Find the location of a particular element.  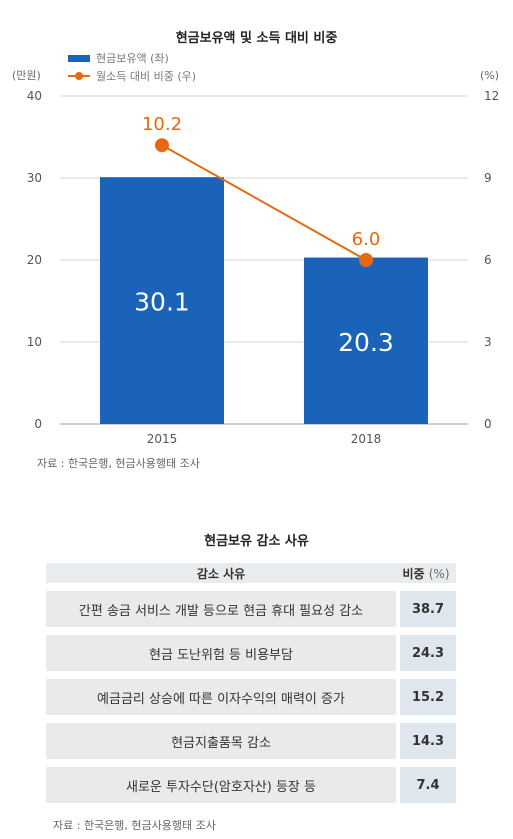

line-series is located at coordinates (264, 202).